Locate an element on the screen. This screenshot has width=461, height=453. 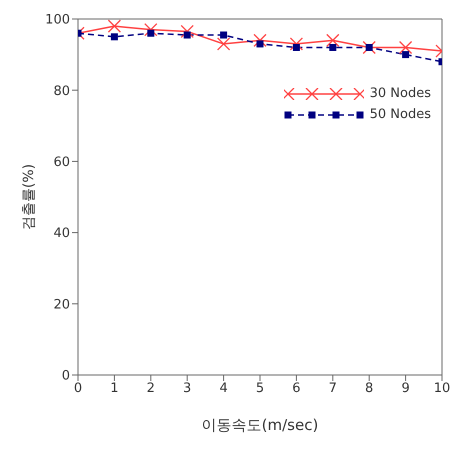
x-tick-label: 2 is located at coordinates (150, 388).